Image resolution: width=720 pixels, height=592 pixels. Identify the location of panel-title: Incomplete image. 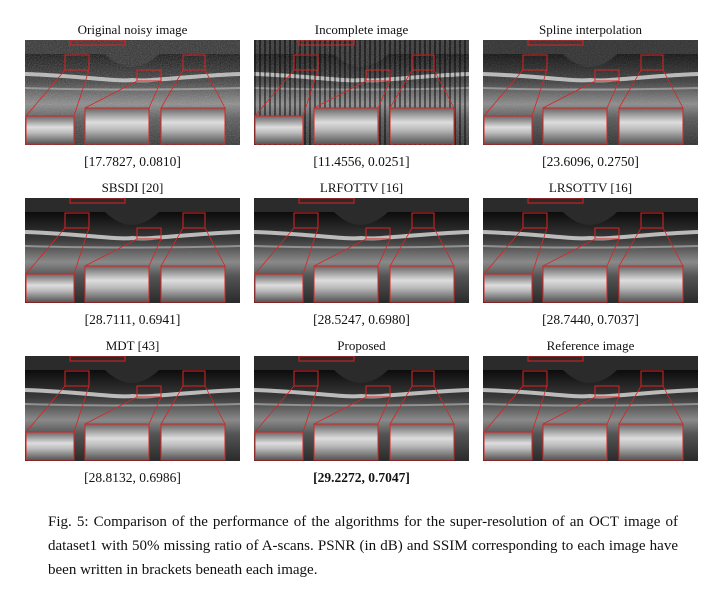
(361, 29).